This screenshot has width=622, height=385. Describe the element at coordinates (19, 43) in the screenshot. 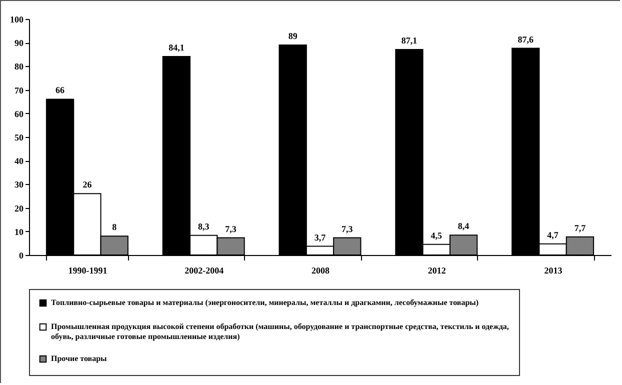

I see `y-tick-label: 90` at that location.